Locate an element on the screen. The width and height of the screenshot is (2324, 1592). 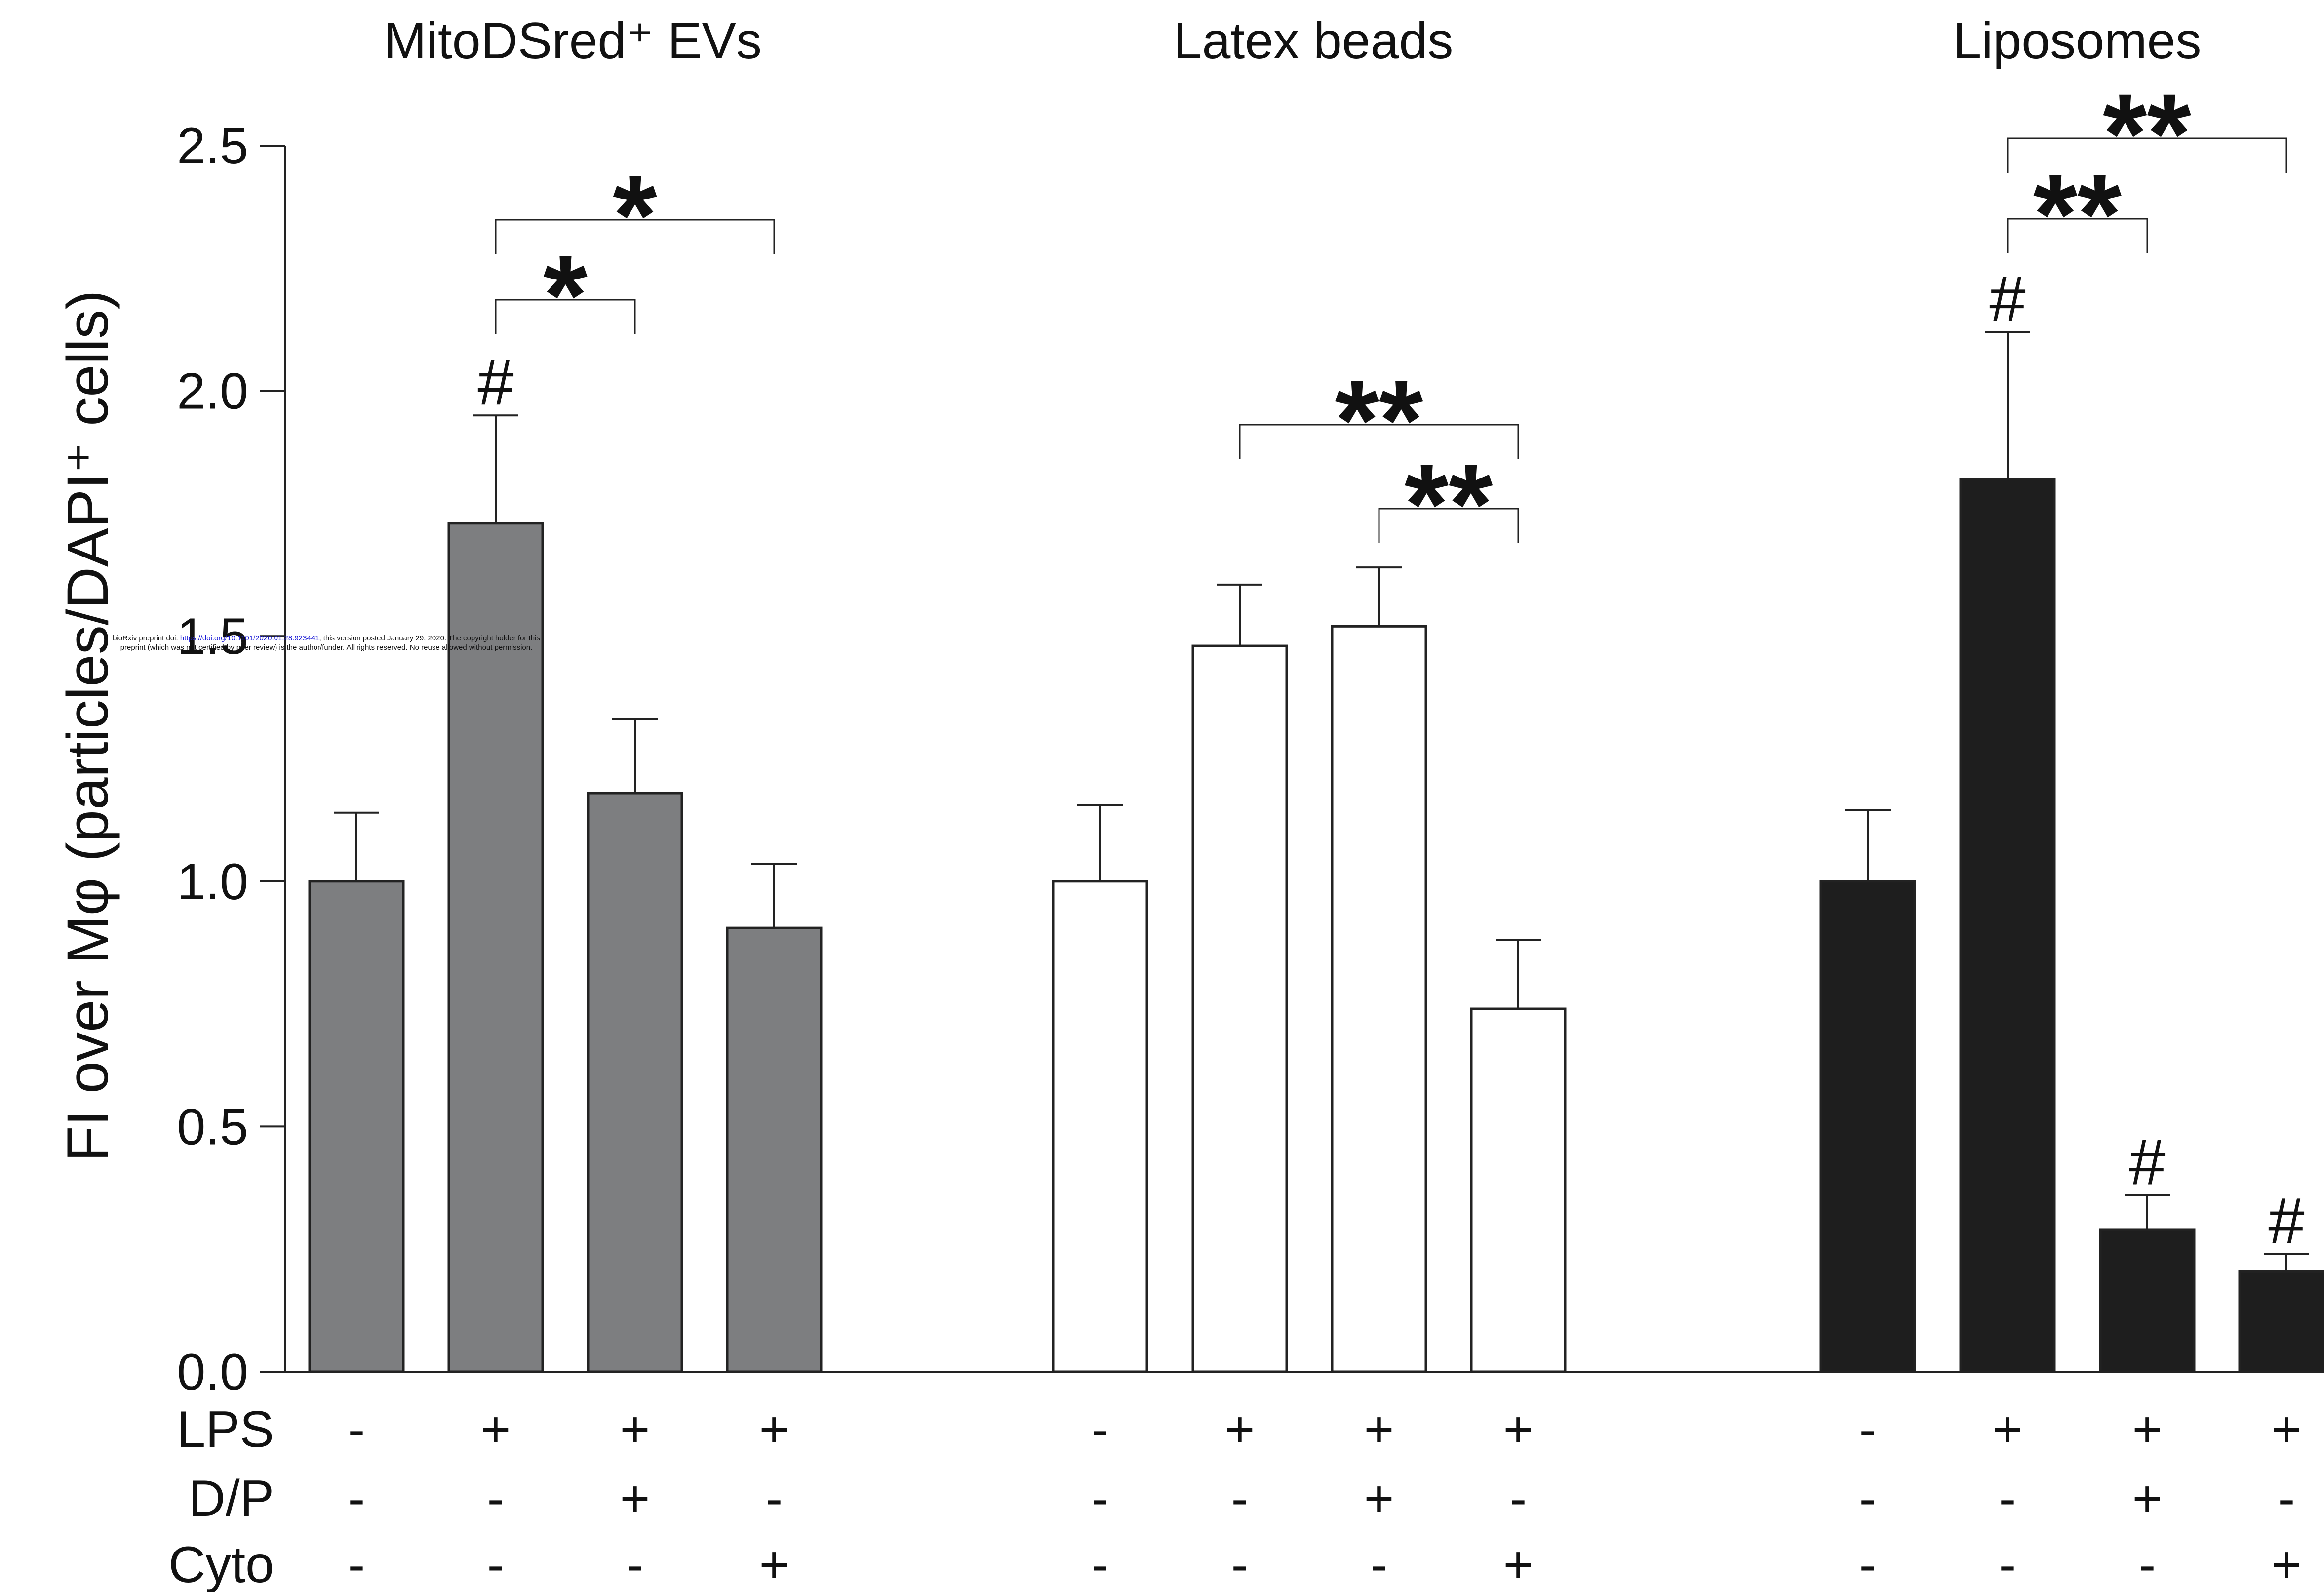
y-axis-label: FI over Mφ (particles/DAPI⁺ cells) is located at coordinates (87, 726).